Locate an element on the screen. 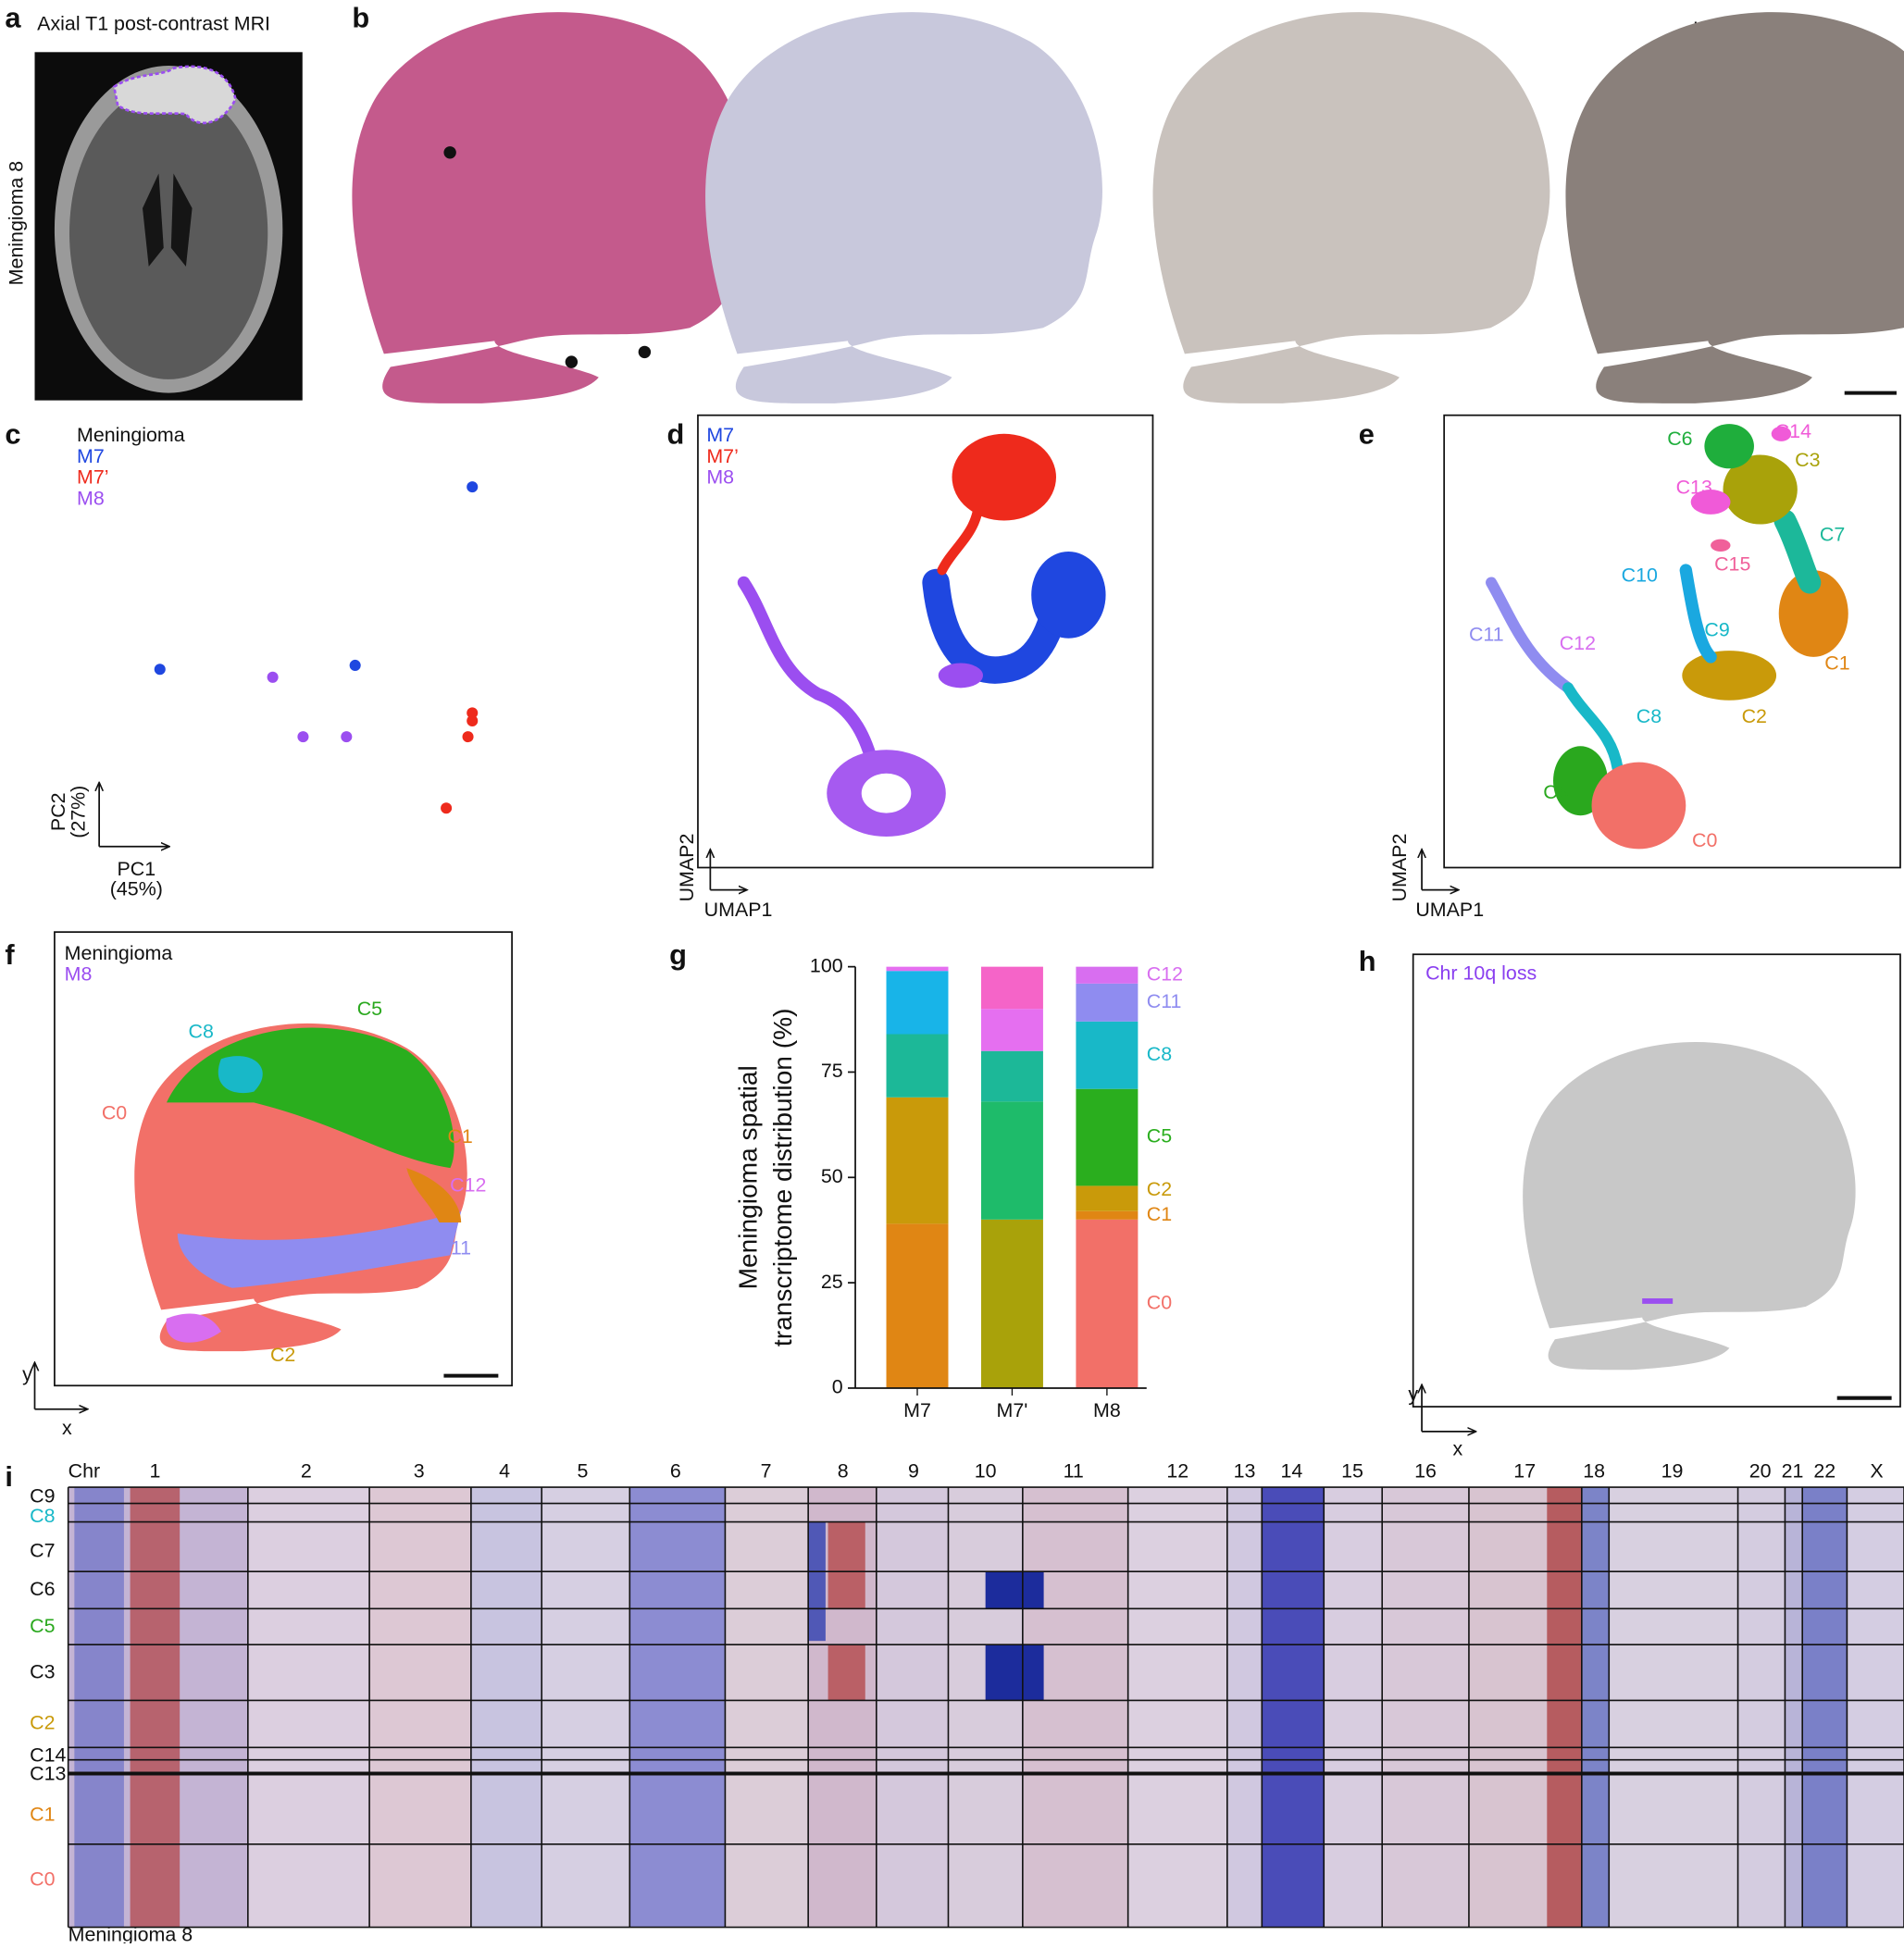 The height and width of the screenshot is (1948, 1904). chr-label: 7 is located at coordinates (766, 1471).